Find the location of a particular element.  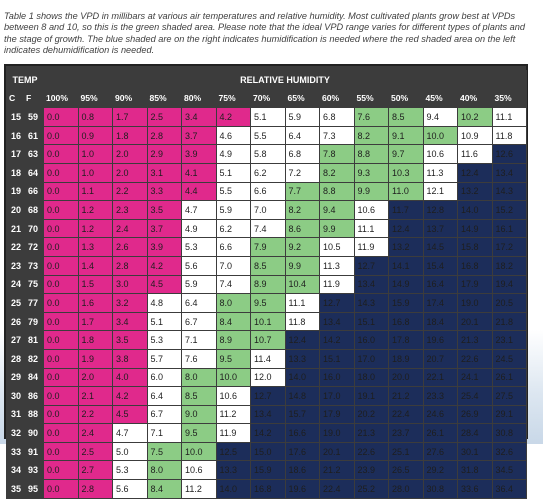

temp-fahrenheit-cell: 82 is located at coordinates (33, 358).